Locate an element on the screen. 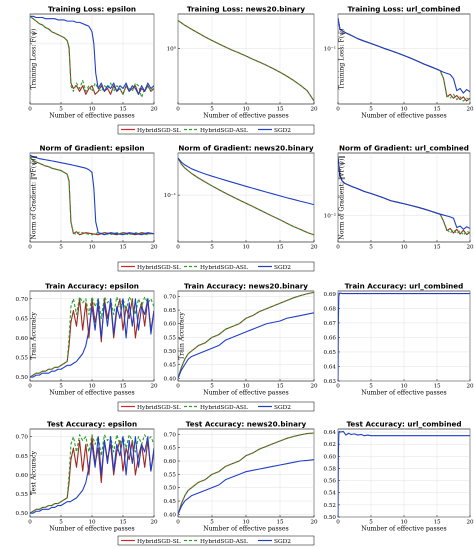 This screenshot has height=548, width=474. chart-title: Training Loss: news20.binary is located at coordinates (246, 9).